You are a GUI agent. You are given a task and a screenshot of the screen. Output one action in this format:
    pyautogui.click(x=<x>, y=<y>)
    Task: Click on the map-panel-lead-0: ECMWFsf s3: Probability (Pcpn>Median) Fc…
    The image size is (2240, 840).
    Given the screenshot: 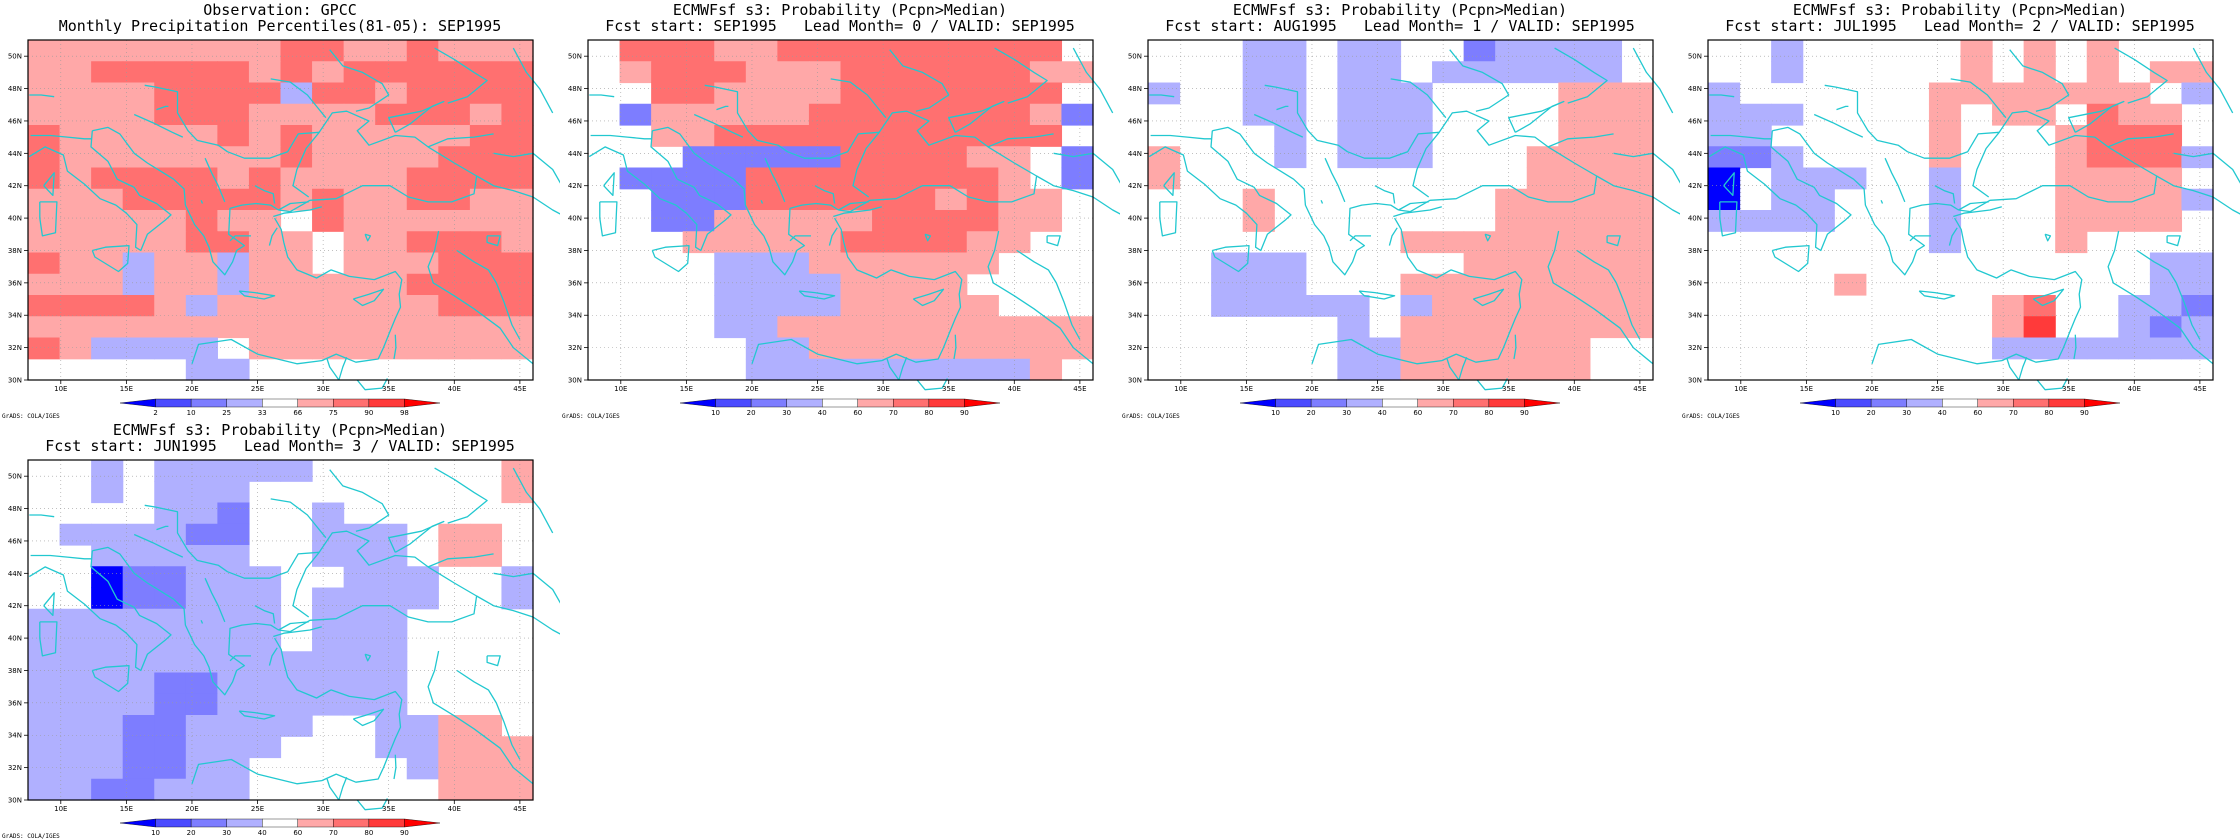 What is the action you would take?
    pyautogui.click(x=840, y=210)
    